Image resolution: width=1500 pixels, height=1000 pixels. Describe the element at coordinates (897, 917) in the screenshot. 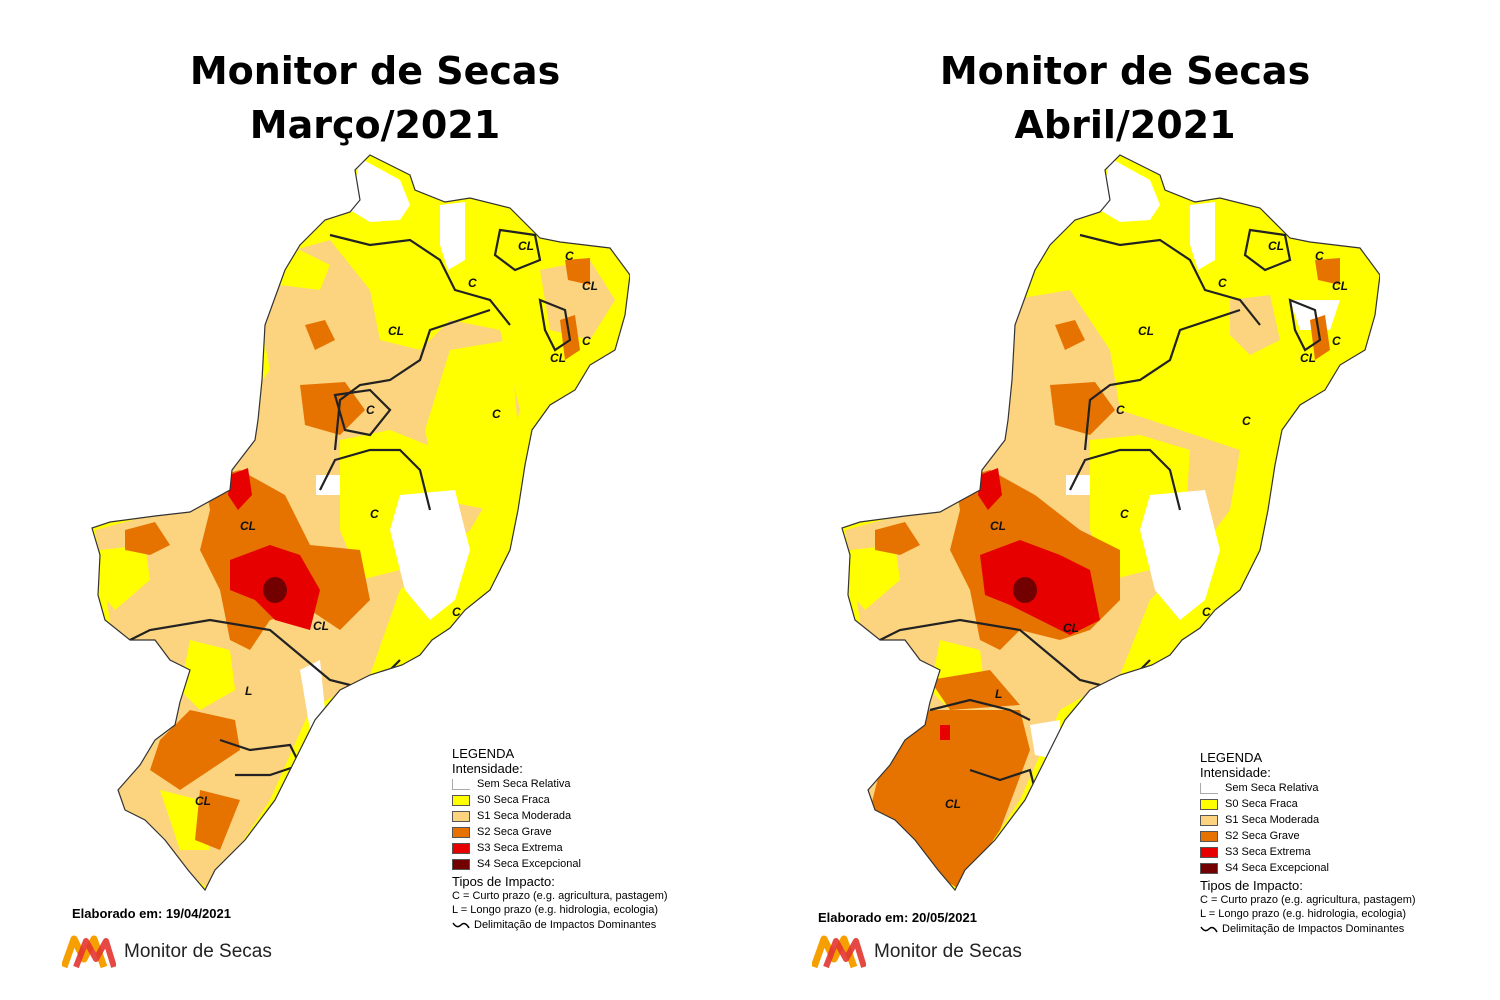

I see `elaborated-date: Elaborado em: 20/05/2021` at that location.